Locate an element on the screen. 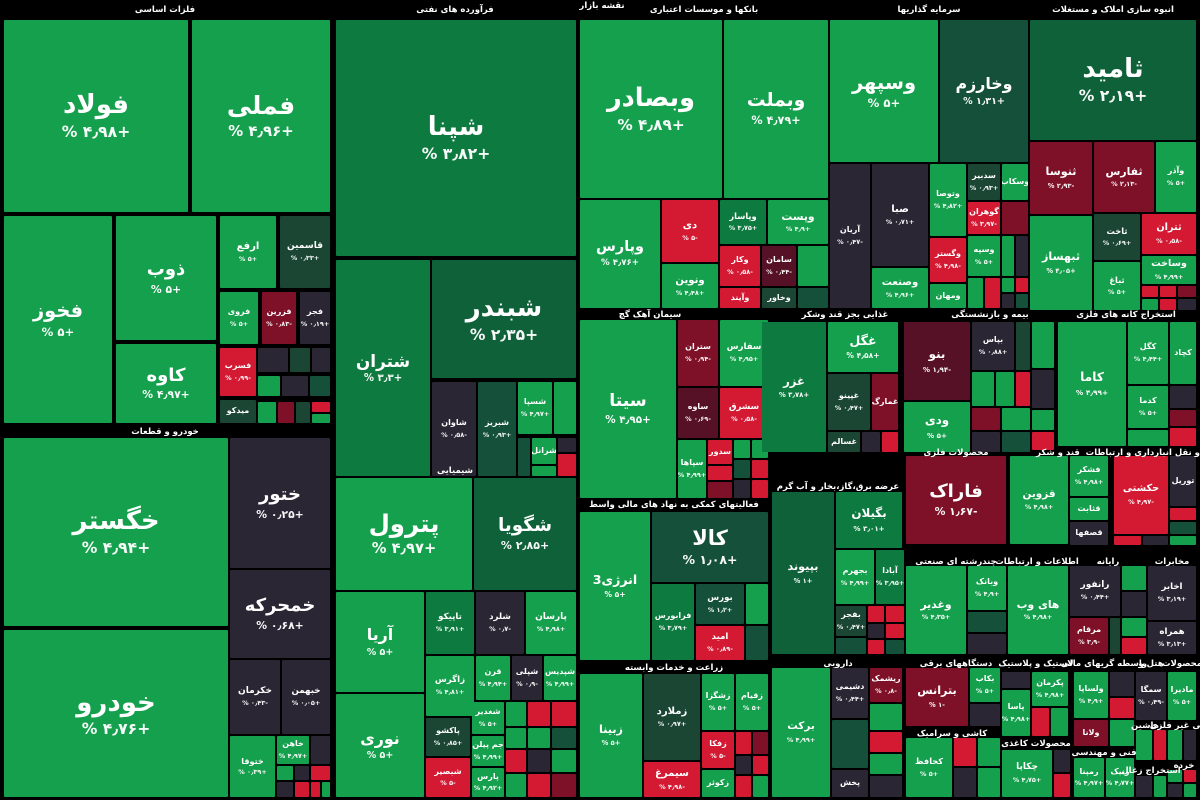 The image size is (1200, 800). stock-tile: کاوه +۴٫۹۷ % is located at coordinates (166, 383).